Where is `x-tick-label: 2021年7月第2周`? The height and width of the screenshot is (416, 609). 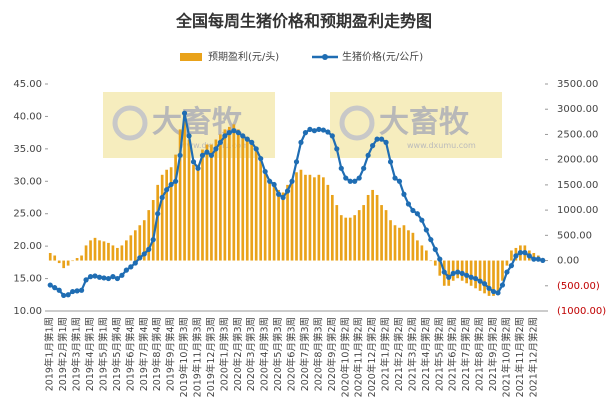
x-tick-label: 2021年7月第2周 is located at coordinates (466, 354).